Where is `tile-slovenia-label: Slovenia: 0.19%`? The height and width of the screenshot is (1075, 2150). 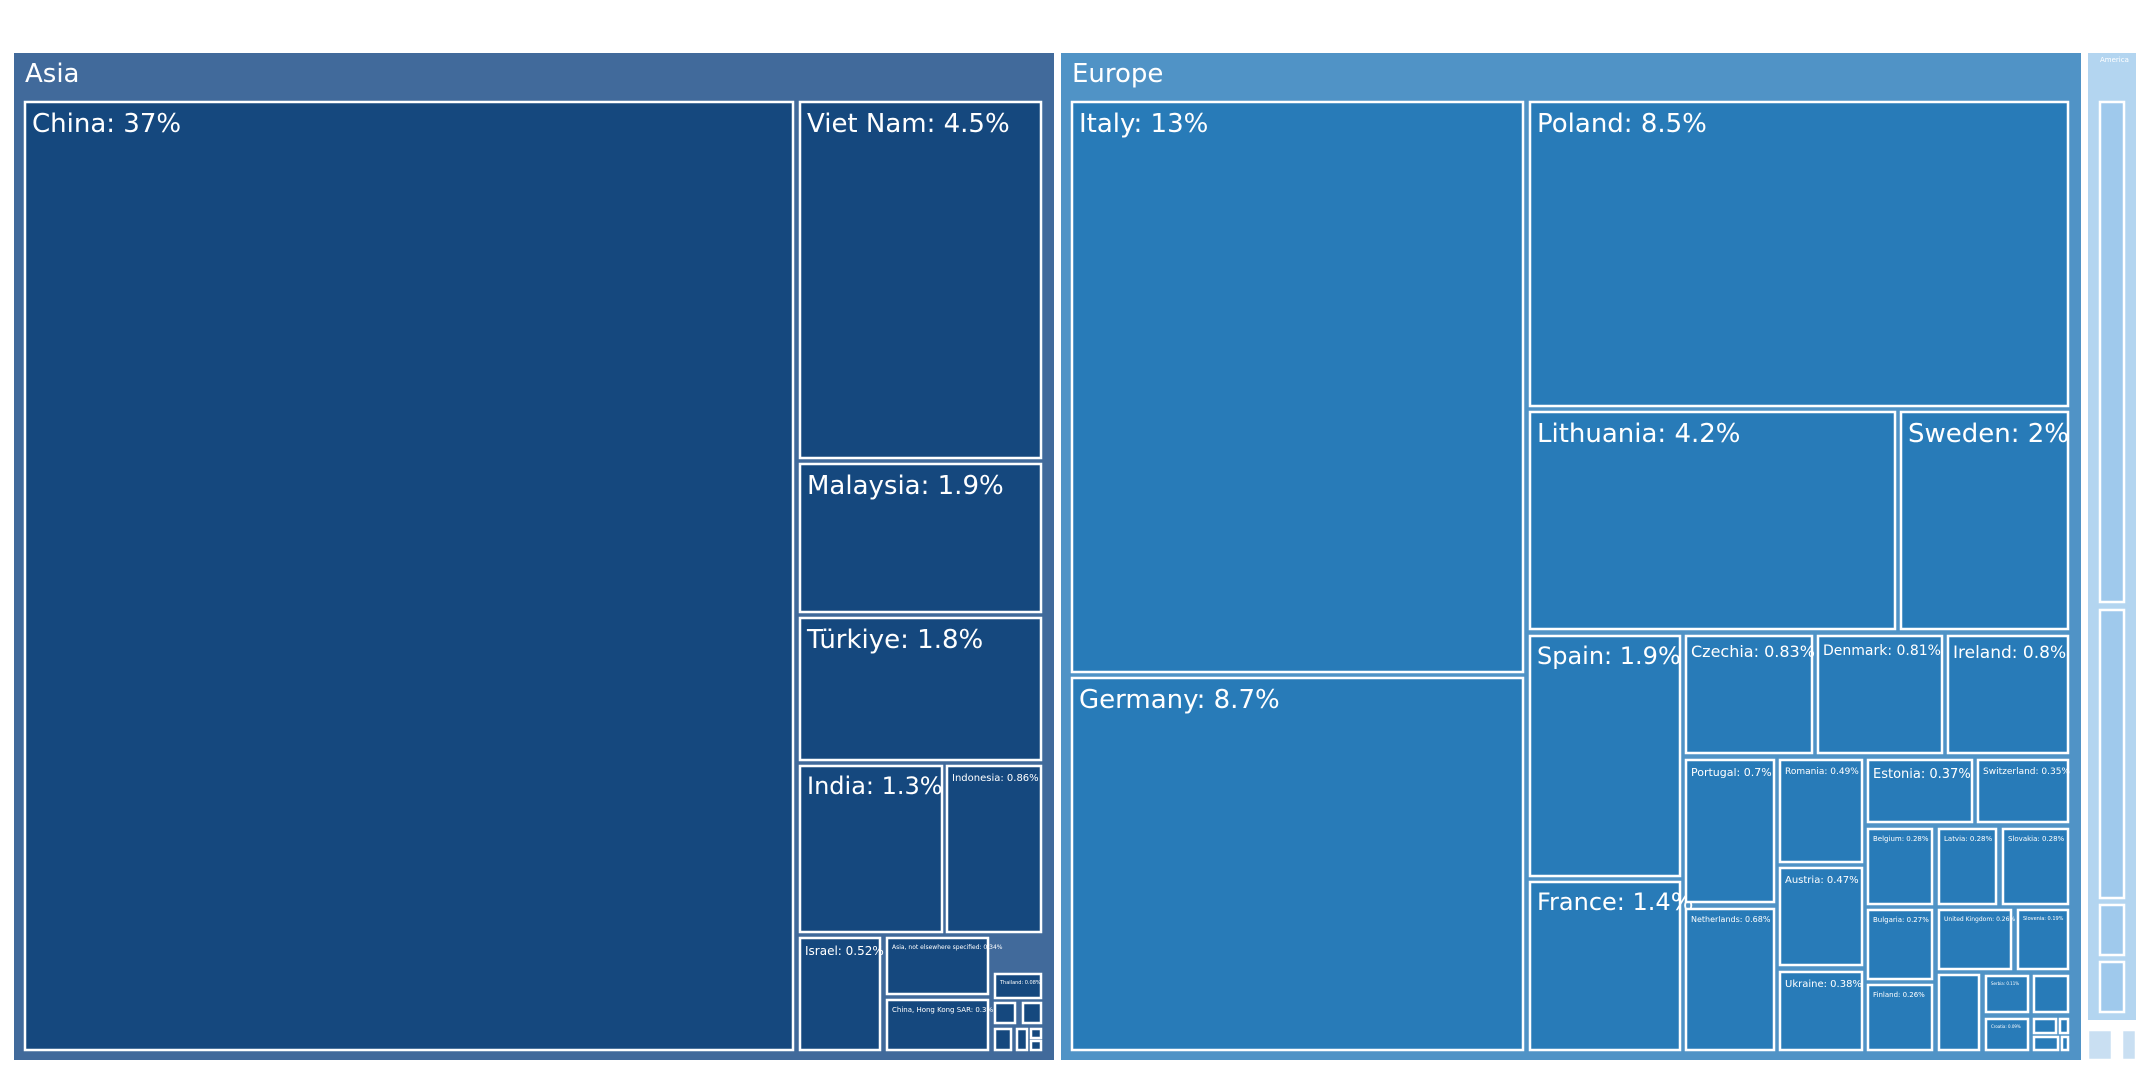 tile-slovenia-label: Slovenia: 0.19% is located at coordinates (2043, 919).